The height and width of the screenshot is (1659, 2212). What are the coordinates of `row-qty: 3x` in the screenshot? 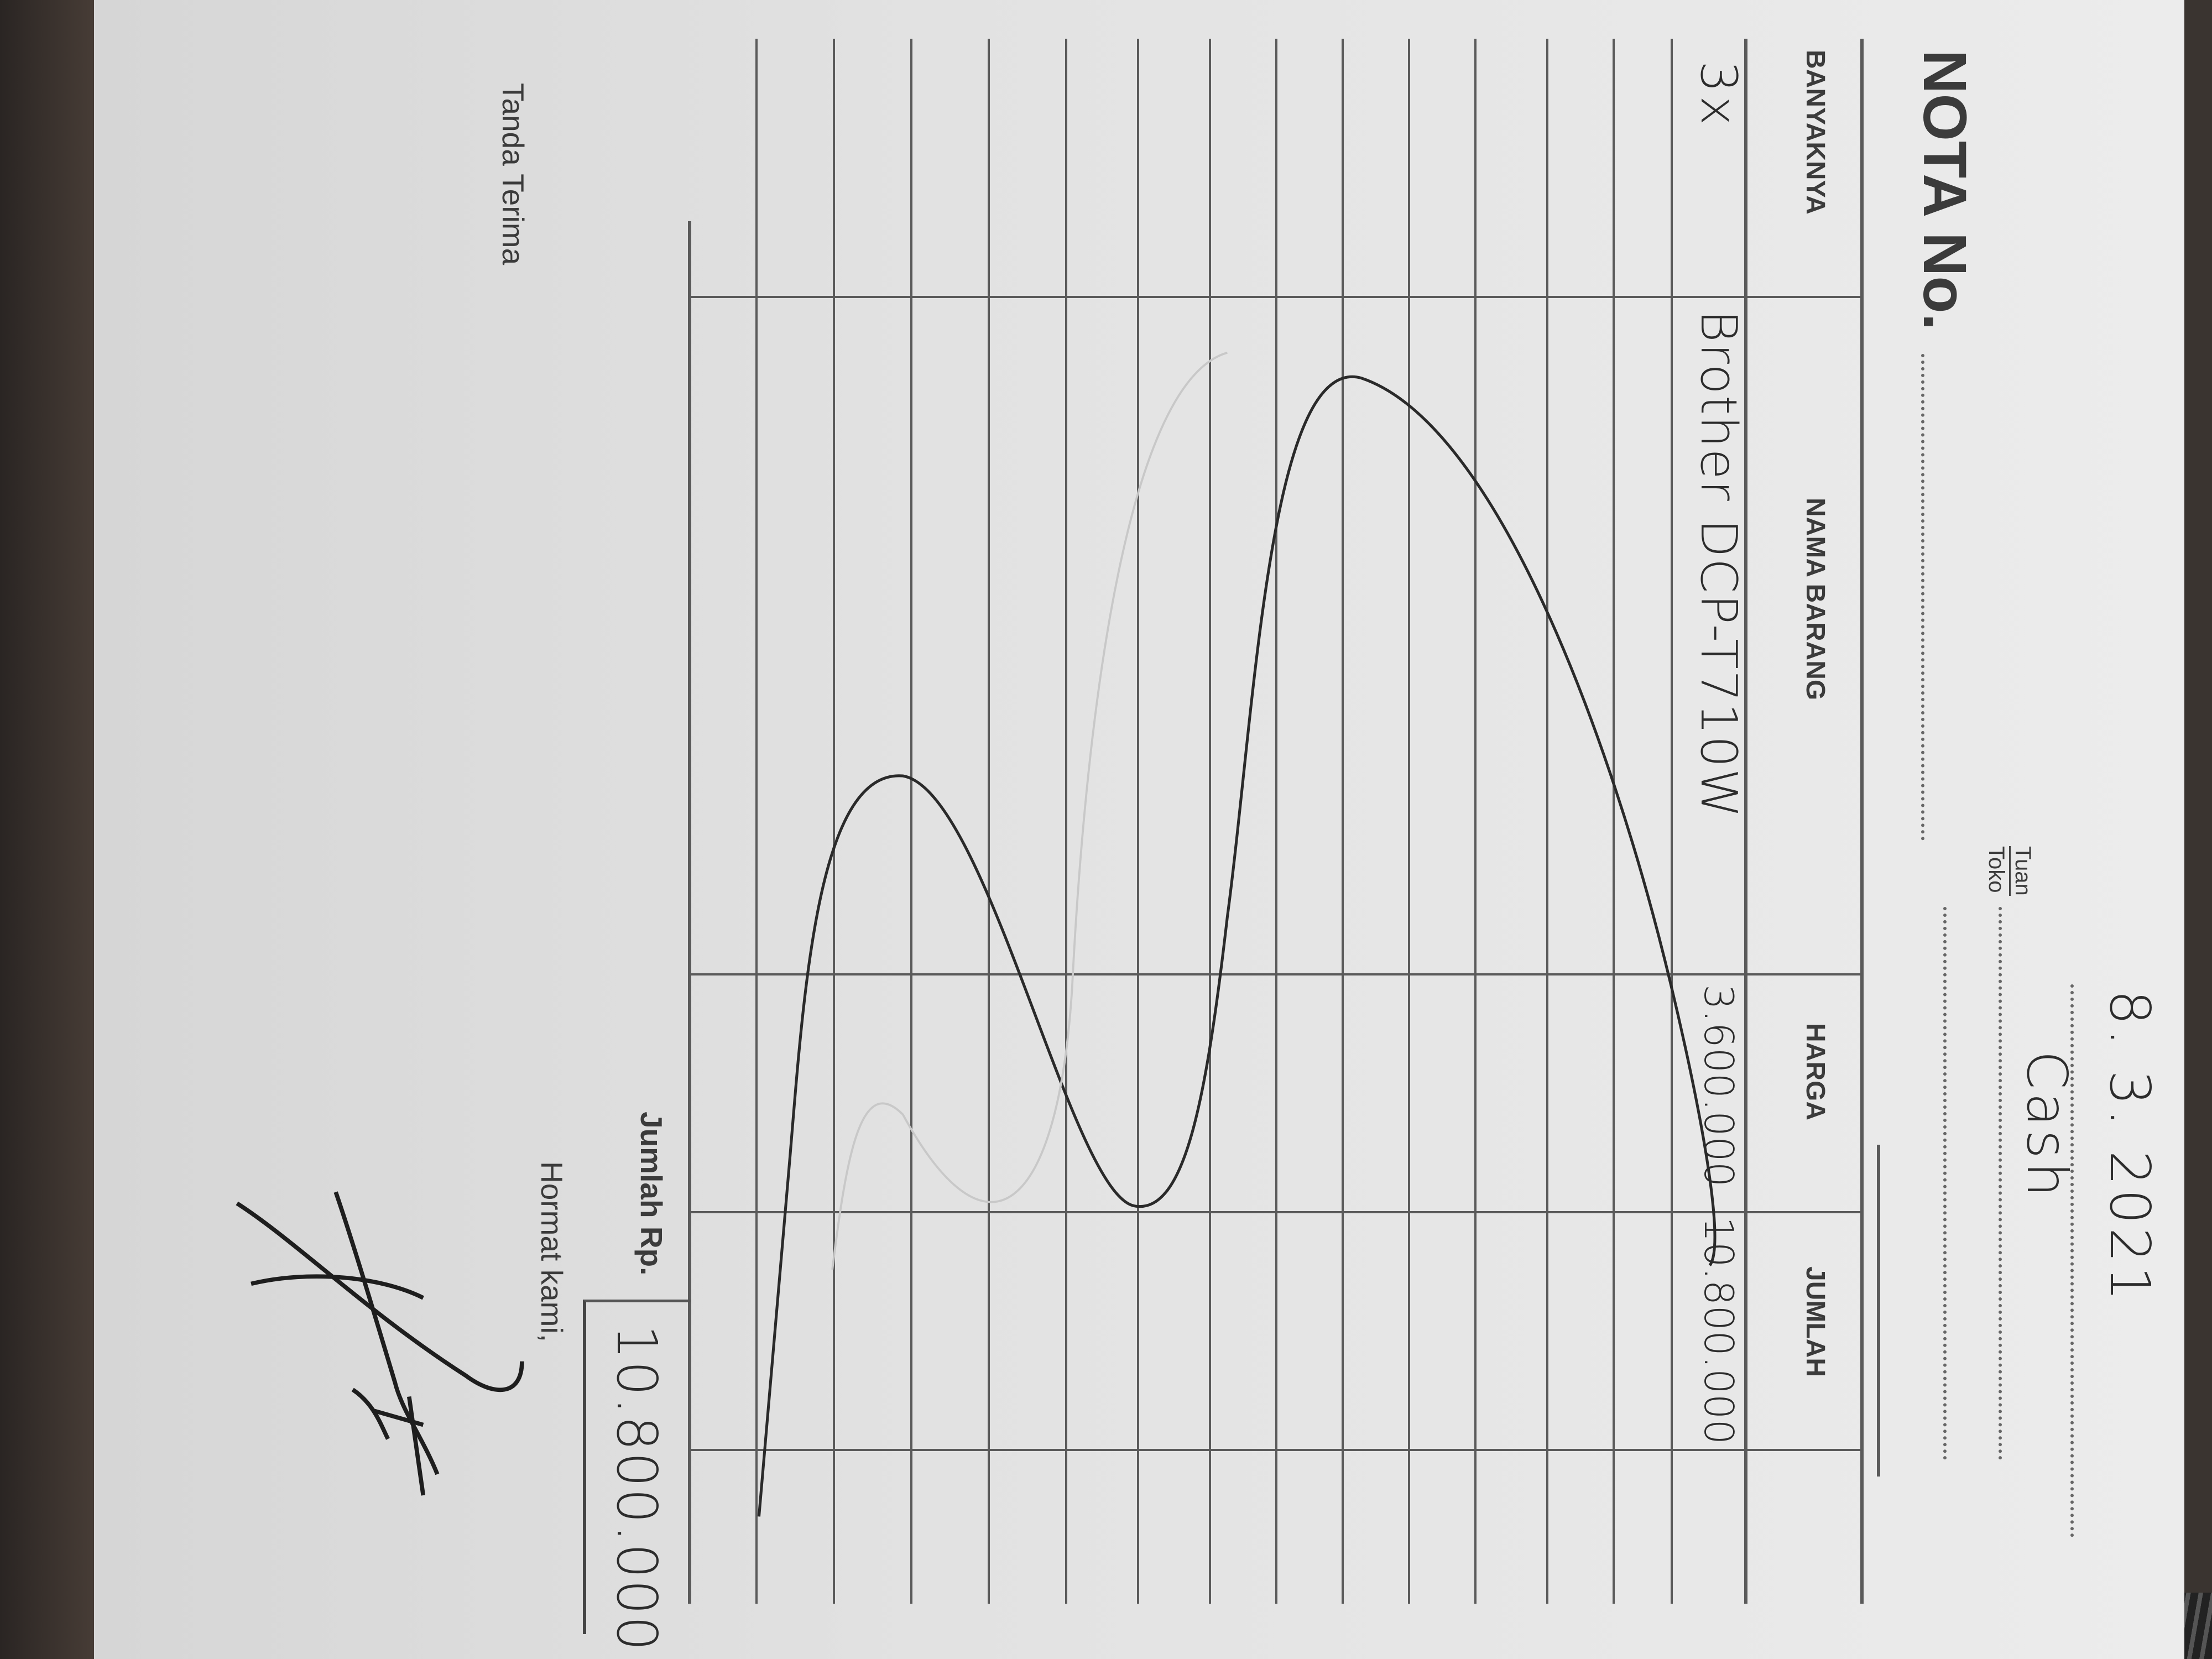 It's located at (1718, 95).